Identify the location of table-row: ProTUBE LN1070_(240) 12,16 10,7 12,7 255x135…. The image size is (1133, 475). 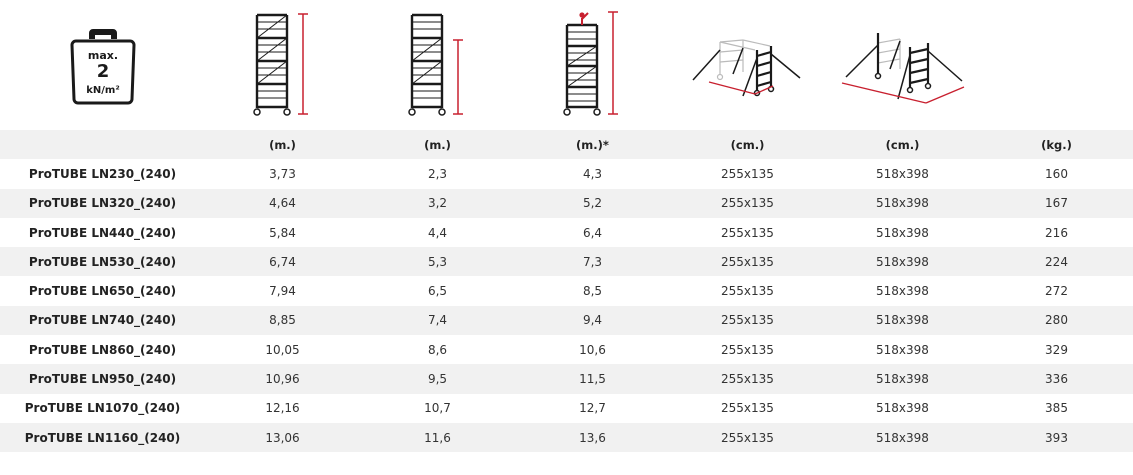
(566, 408).